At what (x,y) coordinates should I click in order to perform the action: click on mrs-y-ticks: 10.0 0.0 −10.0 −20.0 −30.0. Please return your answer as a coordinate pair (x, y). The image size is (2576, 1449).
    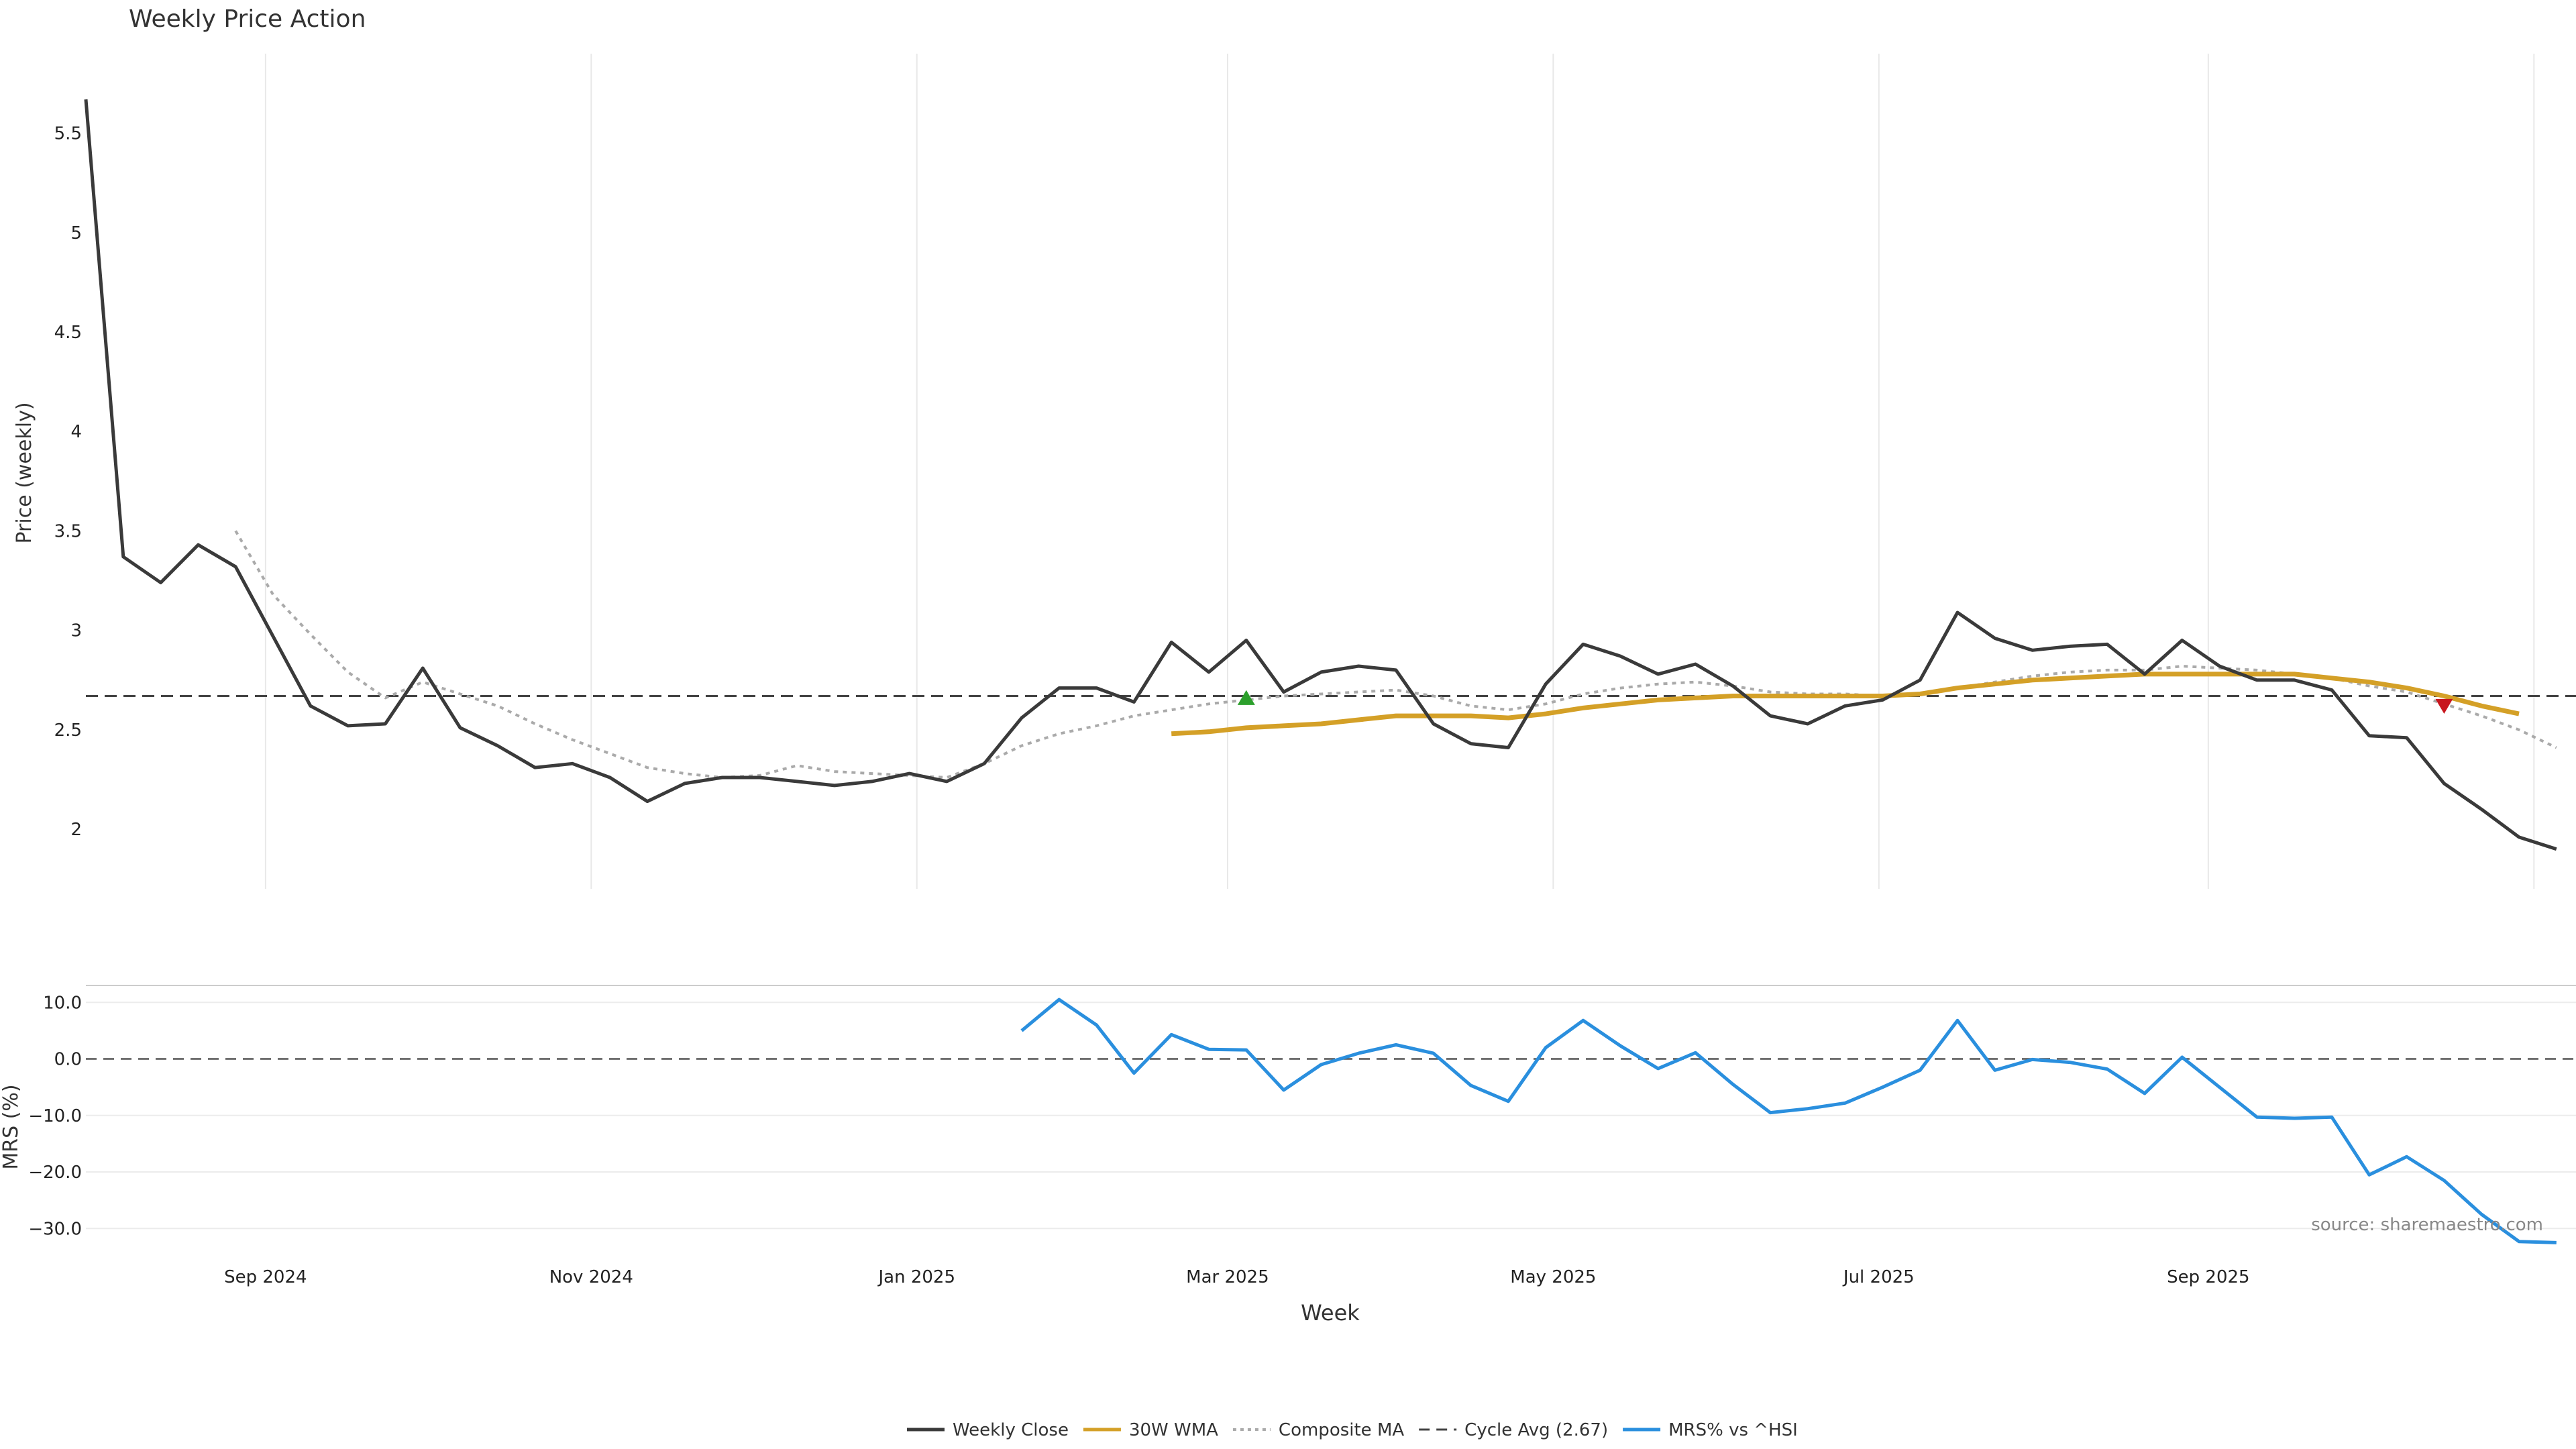
    Looking at the image, I should click on (55, 1116).